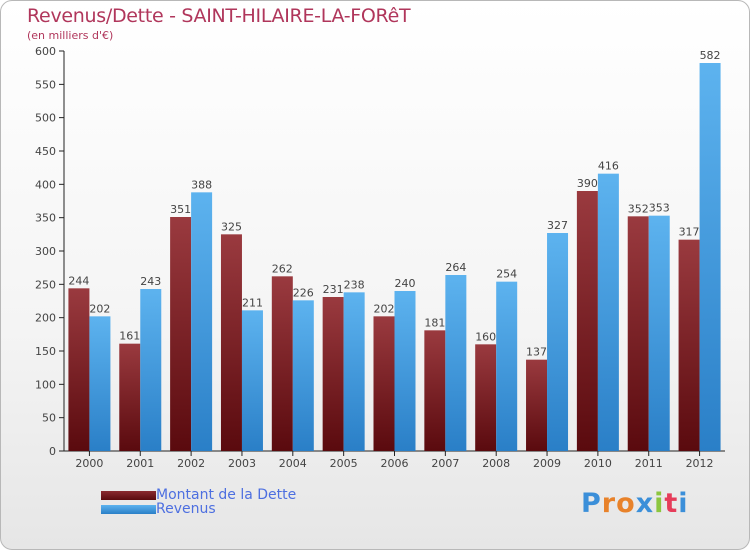 This screenshot has height=550, width=750. I want to click on data-label-dette: 317, so click(689, 232).